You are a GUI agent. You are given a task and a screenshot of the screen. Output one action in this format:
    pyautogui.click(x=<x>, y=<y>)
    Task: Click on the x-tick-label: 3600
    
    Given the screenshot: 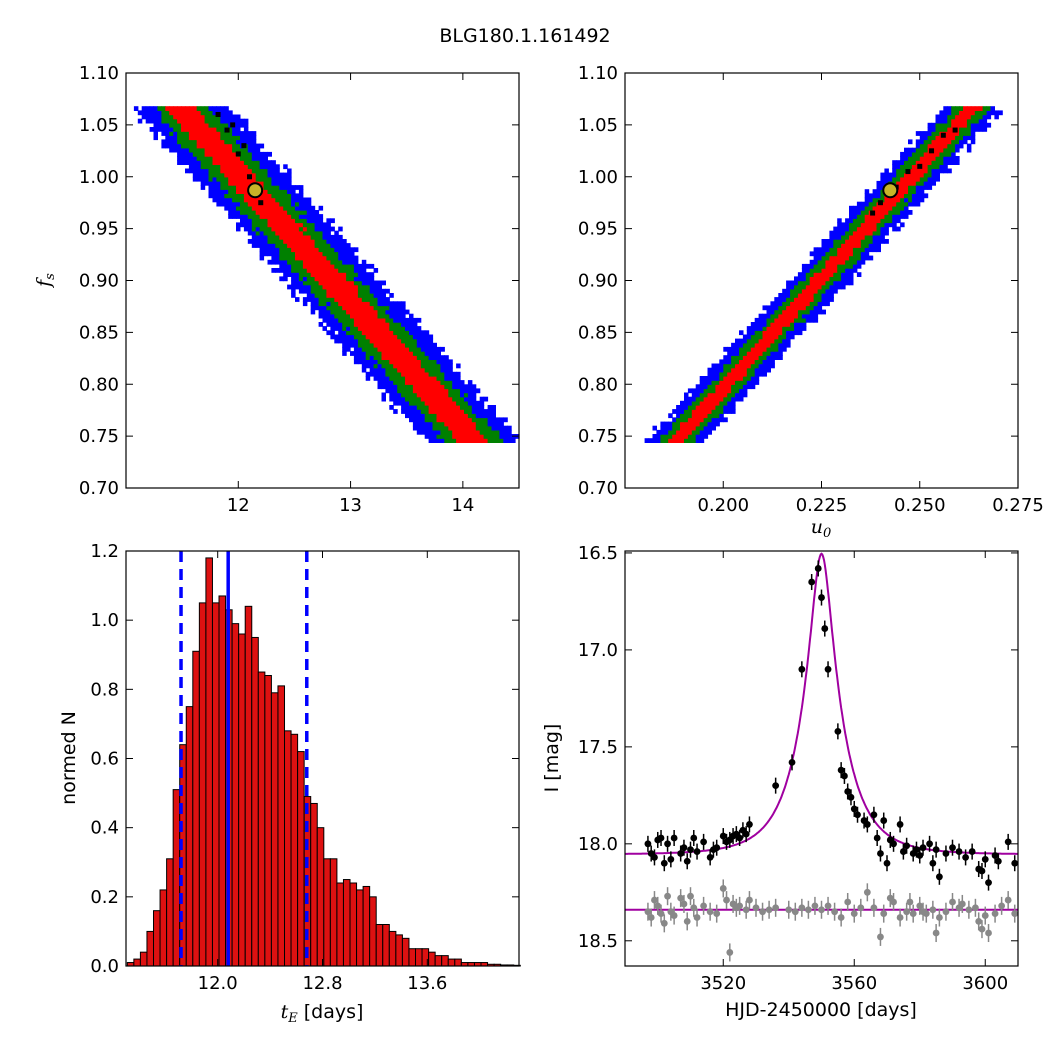 What is the action you would take?
    pyautogui.click(x=985, y=983)
    